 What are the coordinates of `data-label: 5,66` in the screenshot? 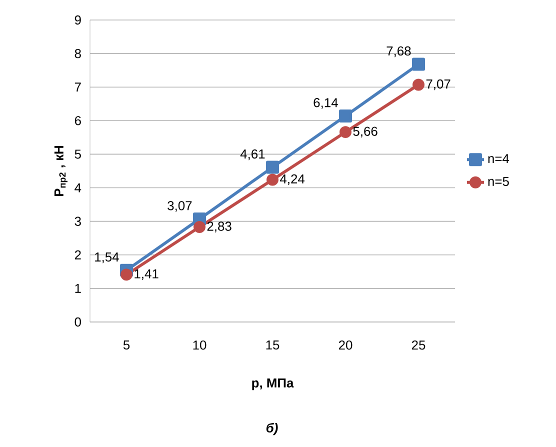 It's located at (365, 132).